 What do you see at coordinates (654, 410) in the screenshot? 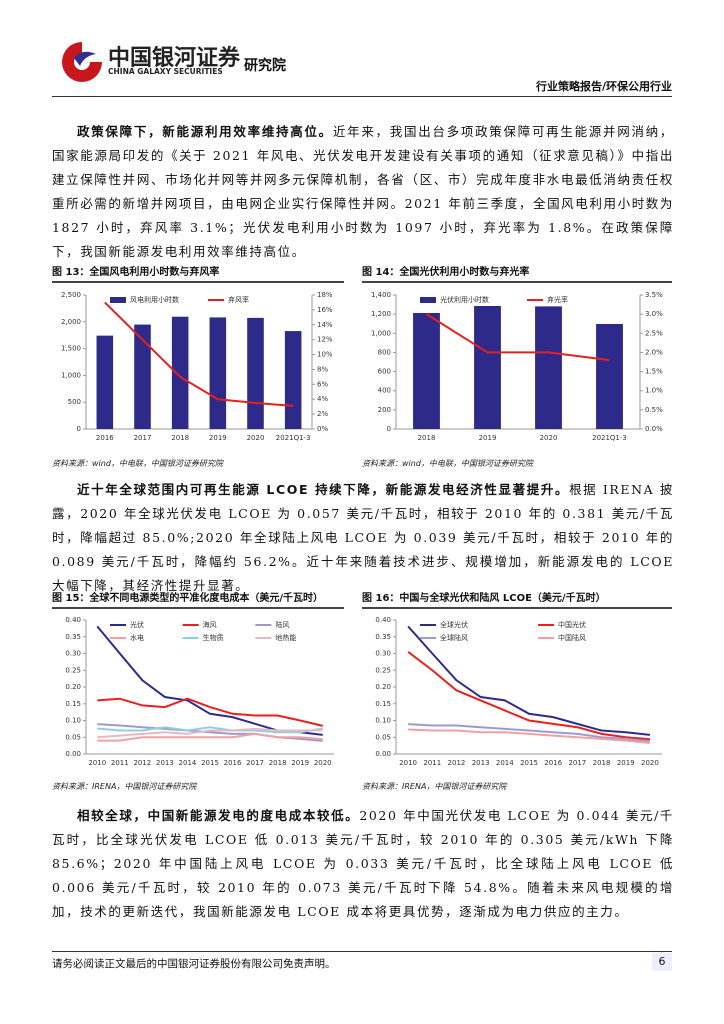
I see `y2-tick-label: 0.5%` at bounding box center [654, 410].